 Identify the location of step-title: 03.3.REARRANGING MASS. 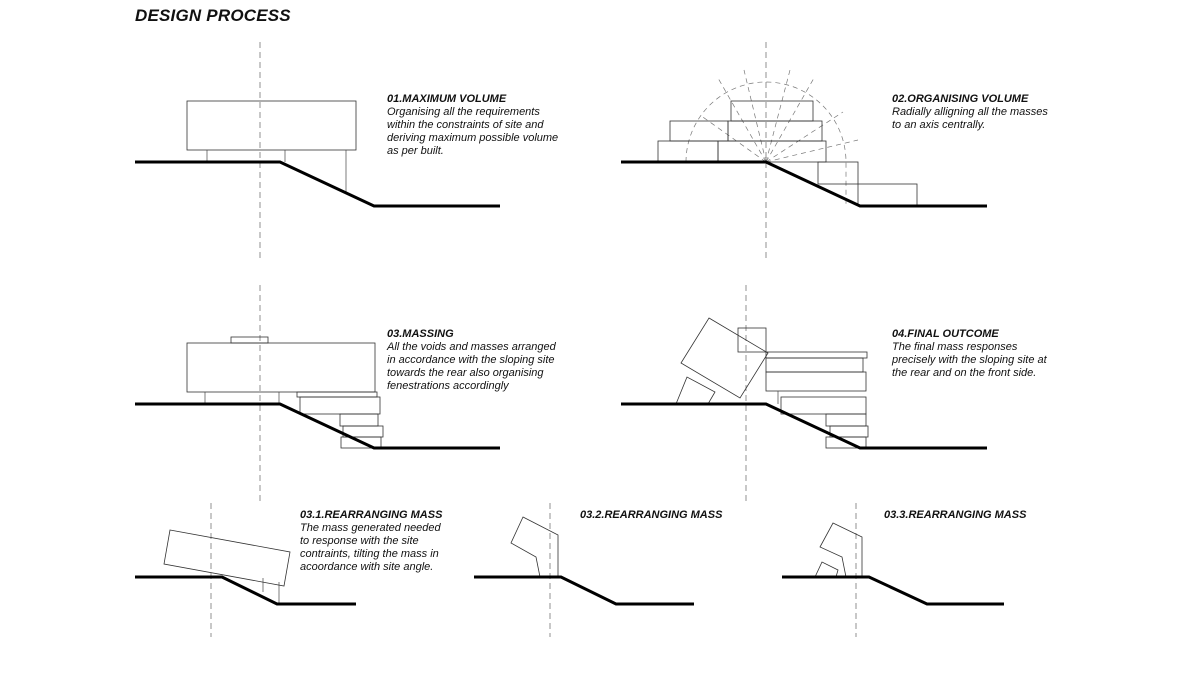
(955, 515).